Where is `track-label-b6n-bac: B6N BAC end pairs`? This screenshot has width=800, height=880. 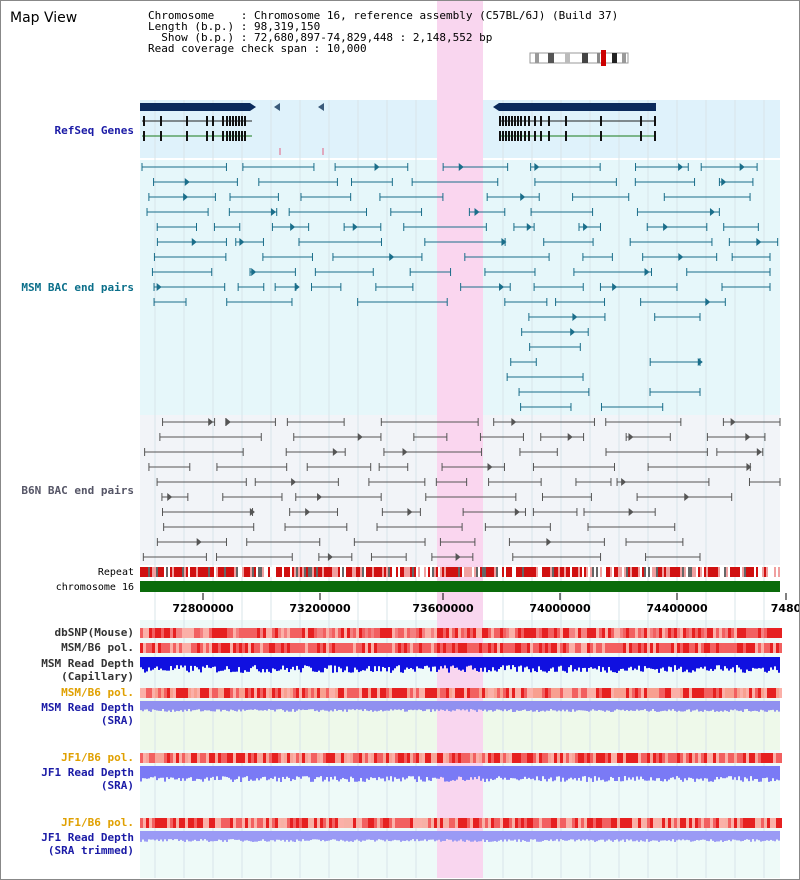 track-label-b6n-bac: B6N BAC end pairs is located at coordinates (77, 490).